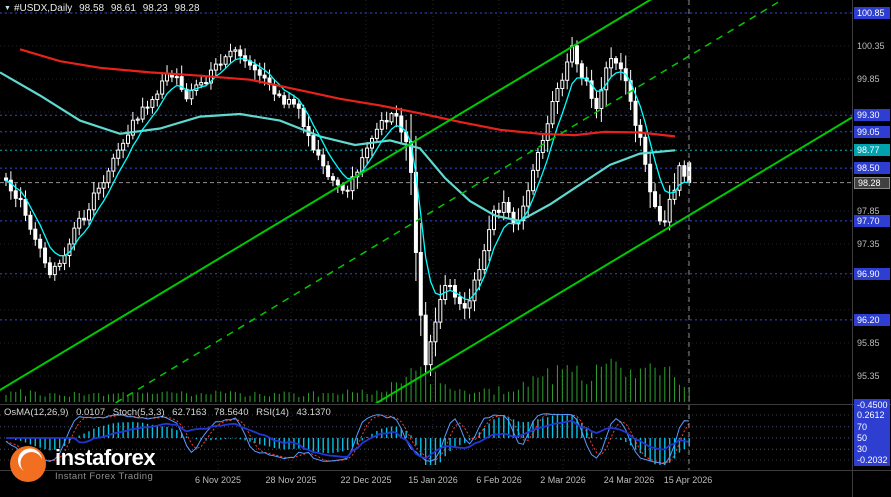 The height and width of the screenshot is (497, 891). What do you see at coordinates (872, 449) in the screenshot?
I see `indicator-level-tag: 30` at bounding box center [872, 449].